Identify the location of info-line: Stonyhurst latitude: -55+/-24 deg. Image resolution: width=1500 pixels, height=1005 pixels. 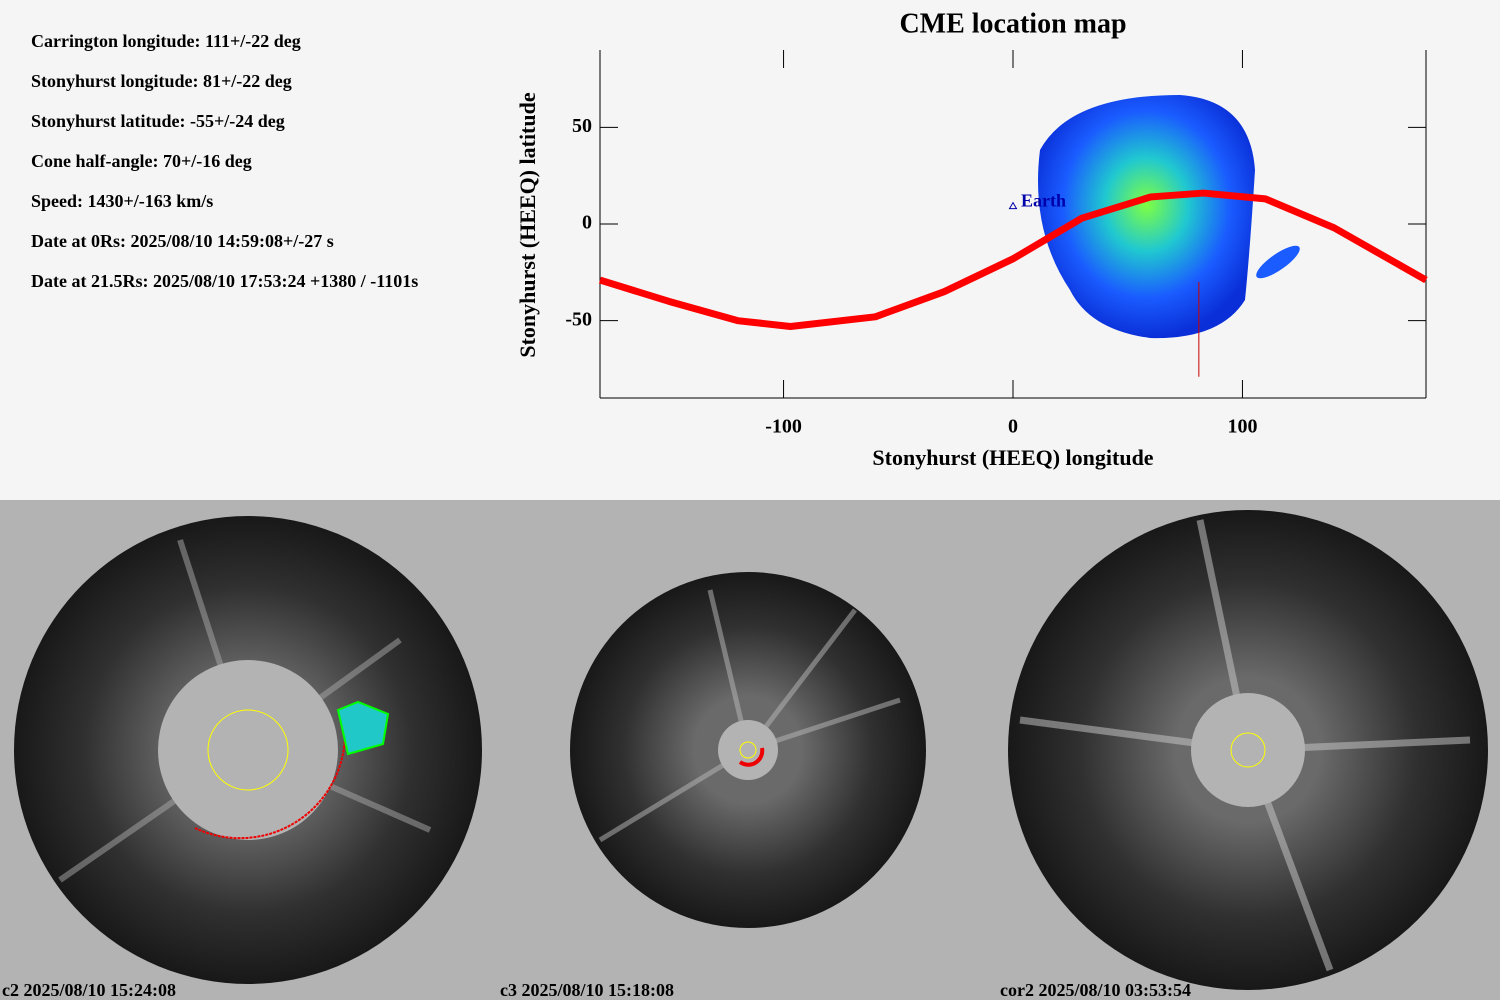
(158, 121).